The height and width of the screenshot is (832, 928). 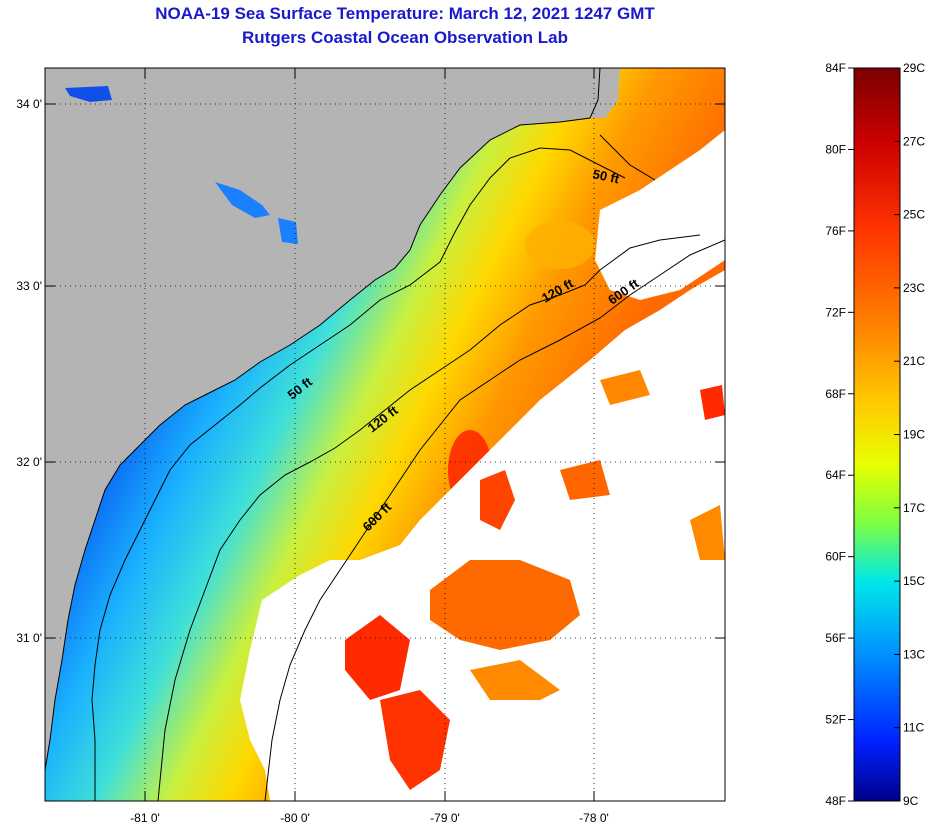 What do you see at coordinates (835, 149) in the screenshot?
I see `colorbar-fahrenheit-label: 80F` at bounding box center [835, 149].